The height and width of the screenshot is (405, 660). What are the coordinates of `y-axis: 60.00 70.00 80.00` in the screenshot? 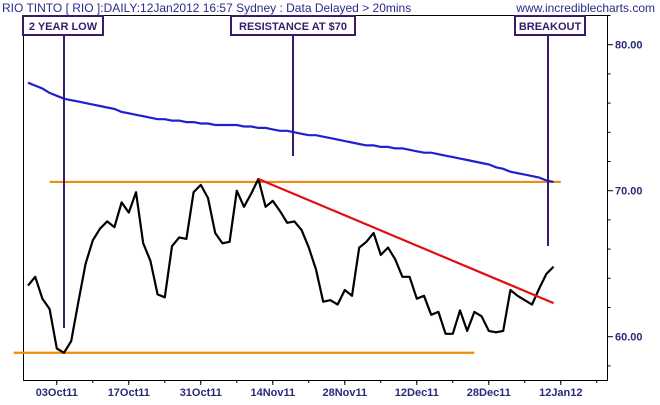 It's located at (625, 191).